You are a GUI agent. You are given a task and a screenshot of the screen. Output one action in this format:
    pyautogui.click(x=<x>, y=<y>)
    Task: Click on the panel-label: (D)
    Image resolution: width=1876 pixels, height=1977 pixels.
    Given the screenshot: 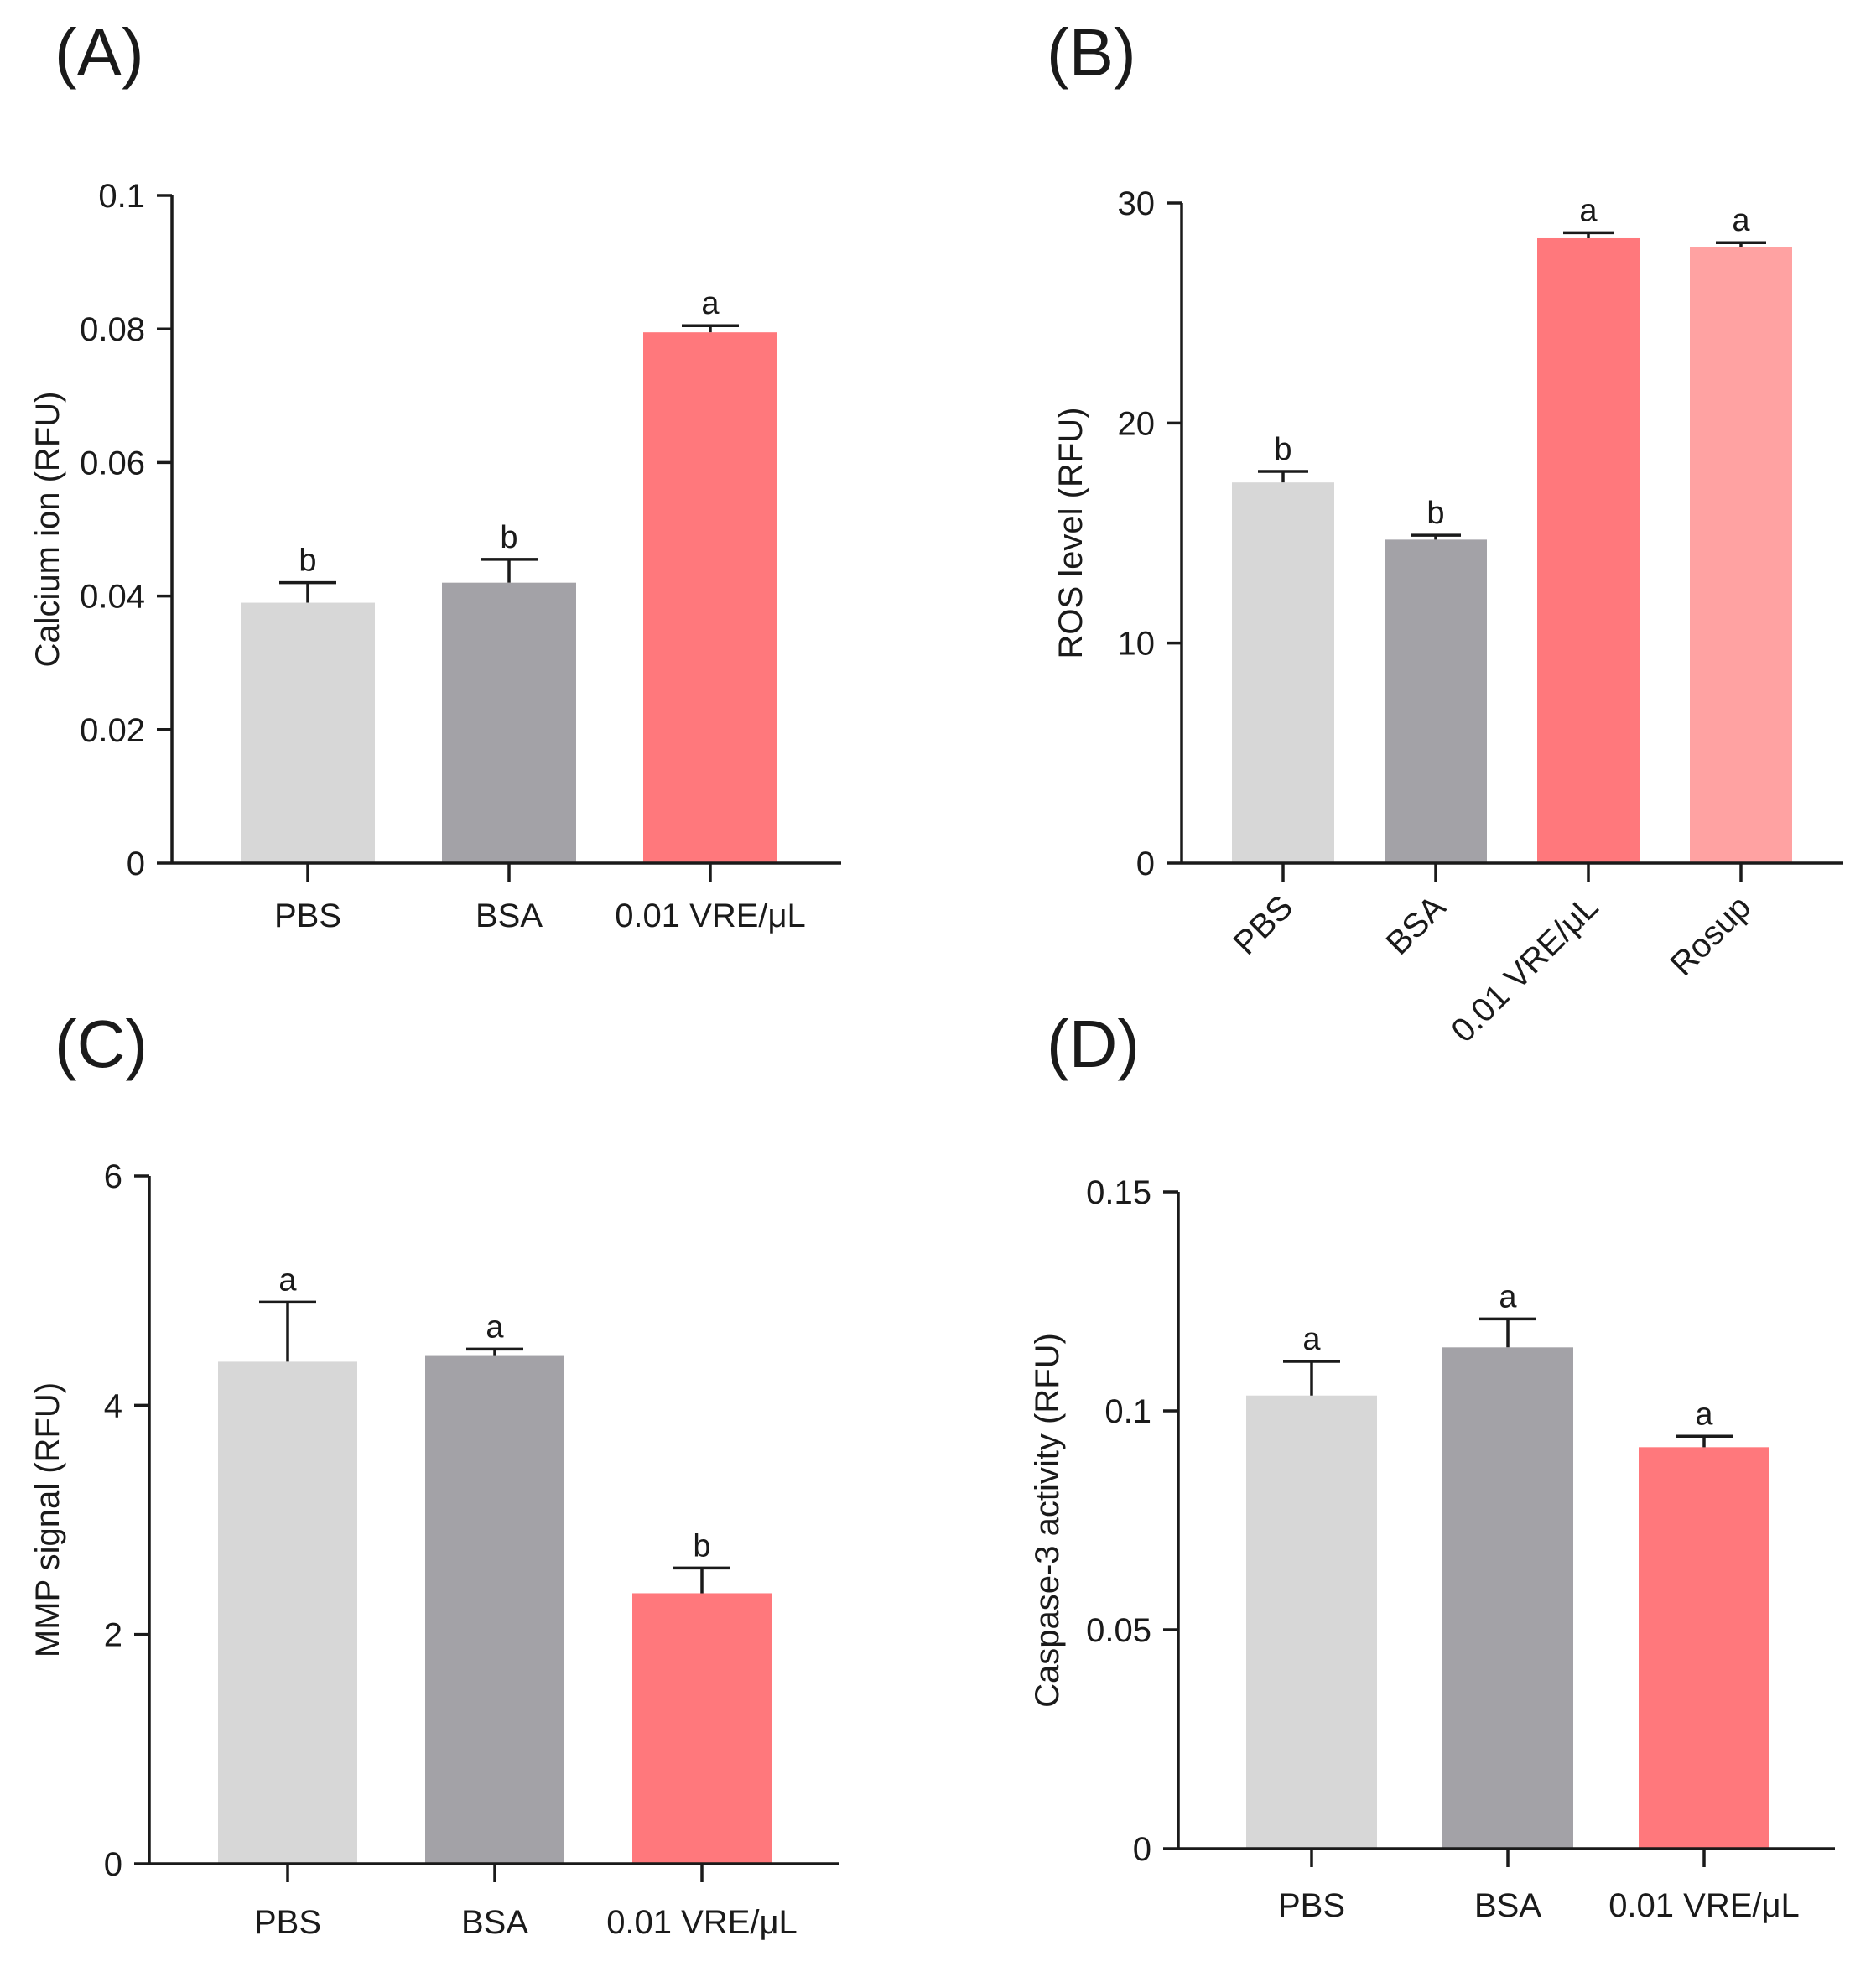 What is the action you would take?
    pyautogui.click(x=1093, y=1044)
    